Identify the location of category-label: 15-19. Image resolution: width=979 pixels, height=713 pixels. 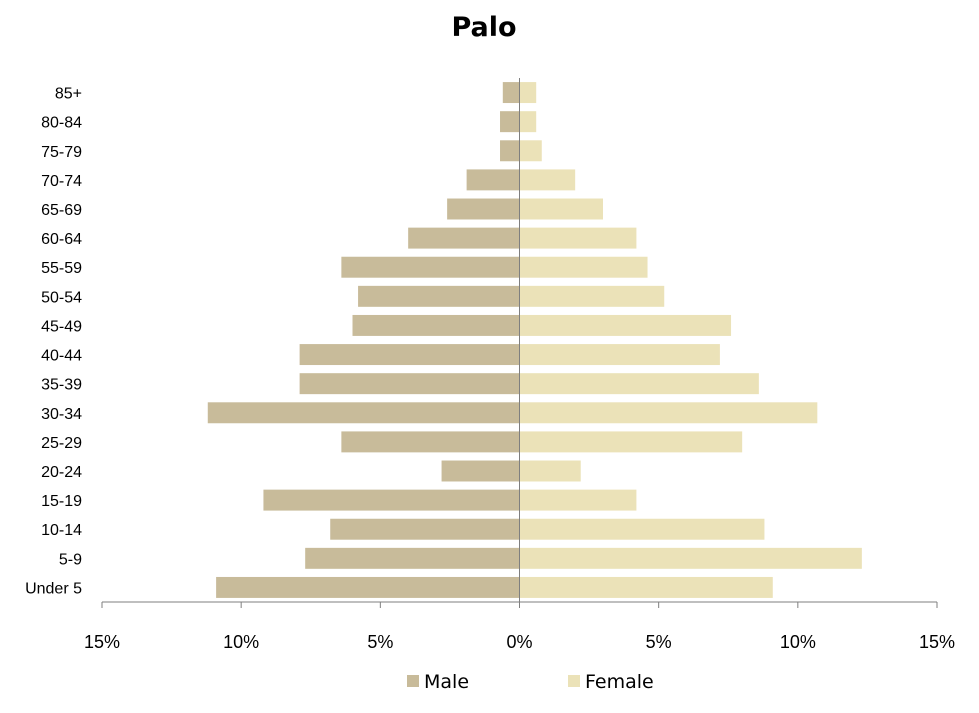
(61, 501).